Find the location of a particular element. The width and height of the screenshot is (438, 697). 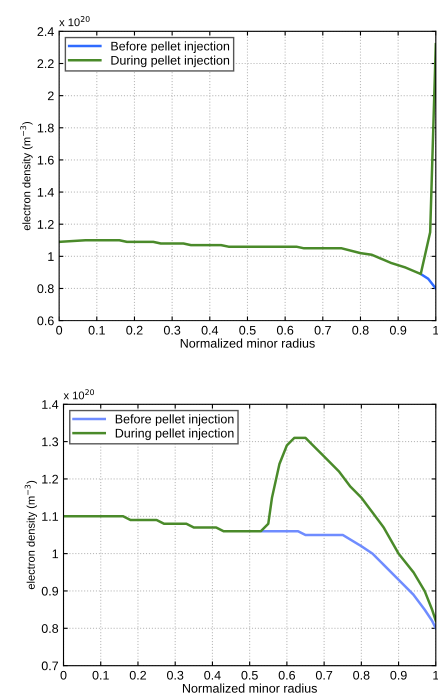

y-tick-label: 0.7 is located at coordinates (50, 665).